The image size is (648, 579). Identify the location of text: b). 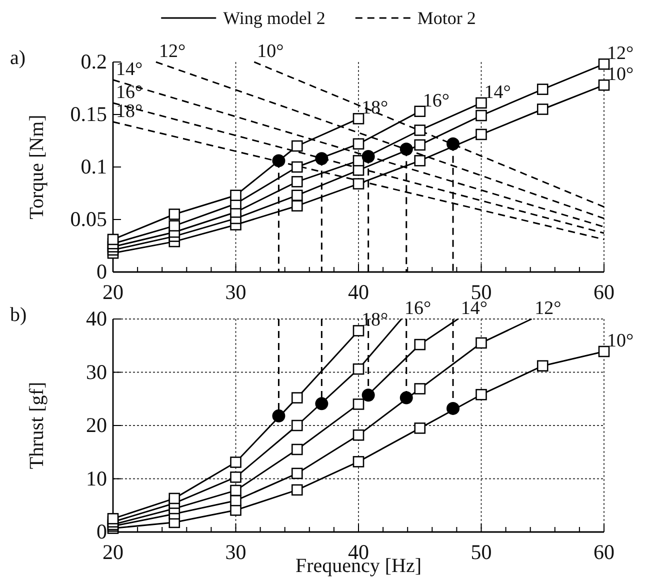
(18, 315).